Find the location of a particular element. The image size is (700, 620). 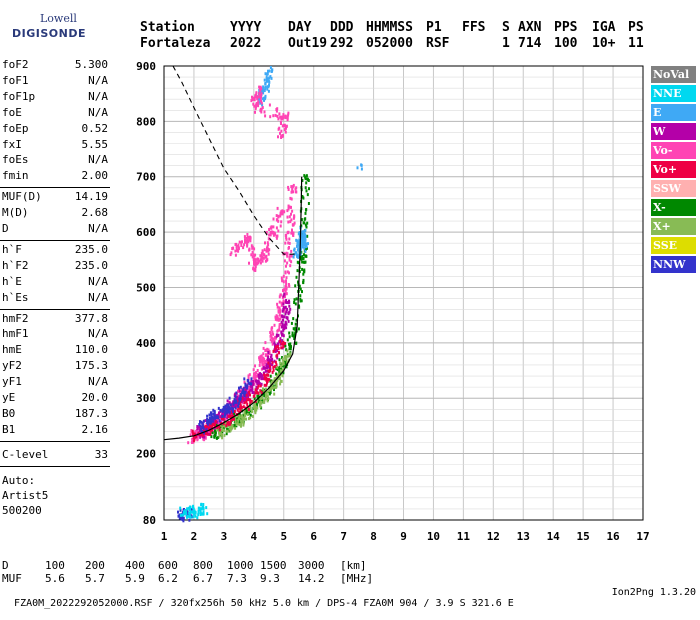

param-row: D N/A is located at coordinates (55, 229).